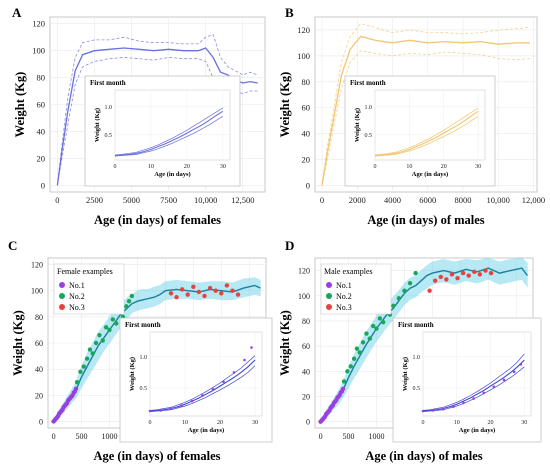 The height and width of the screenshot is (469, 550). I want to click on x-tick-label: 7500, so click(168, 200).